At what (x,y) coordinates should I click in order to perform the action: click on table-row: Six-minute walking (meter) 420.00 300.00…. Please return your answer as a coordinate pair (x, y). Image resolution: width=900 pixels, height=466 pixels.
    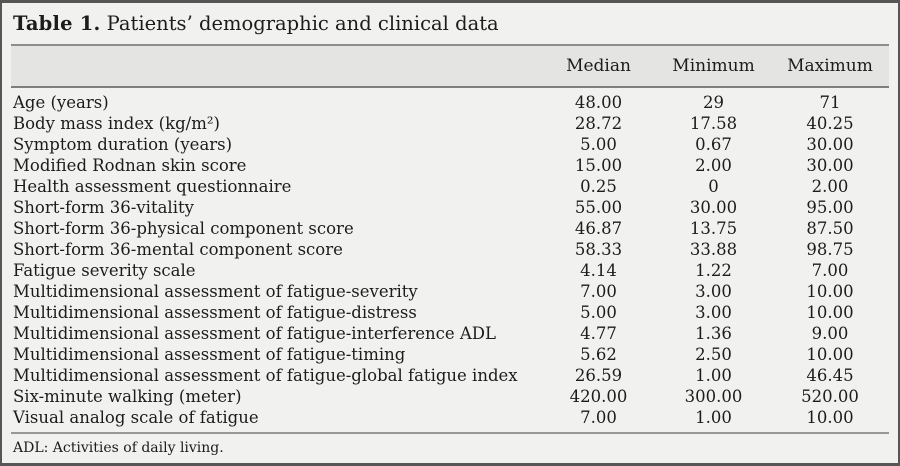
    Looking at the image, I should click on (450, 396).